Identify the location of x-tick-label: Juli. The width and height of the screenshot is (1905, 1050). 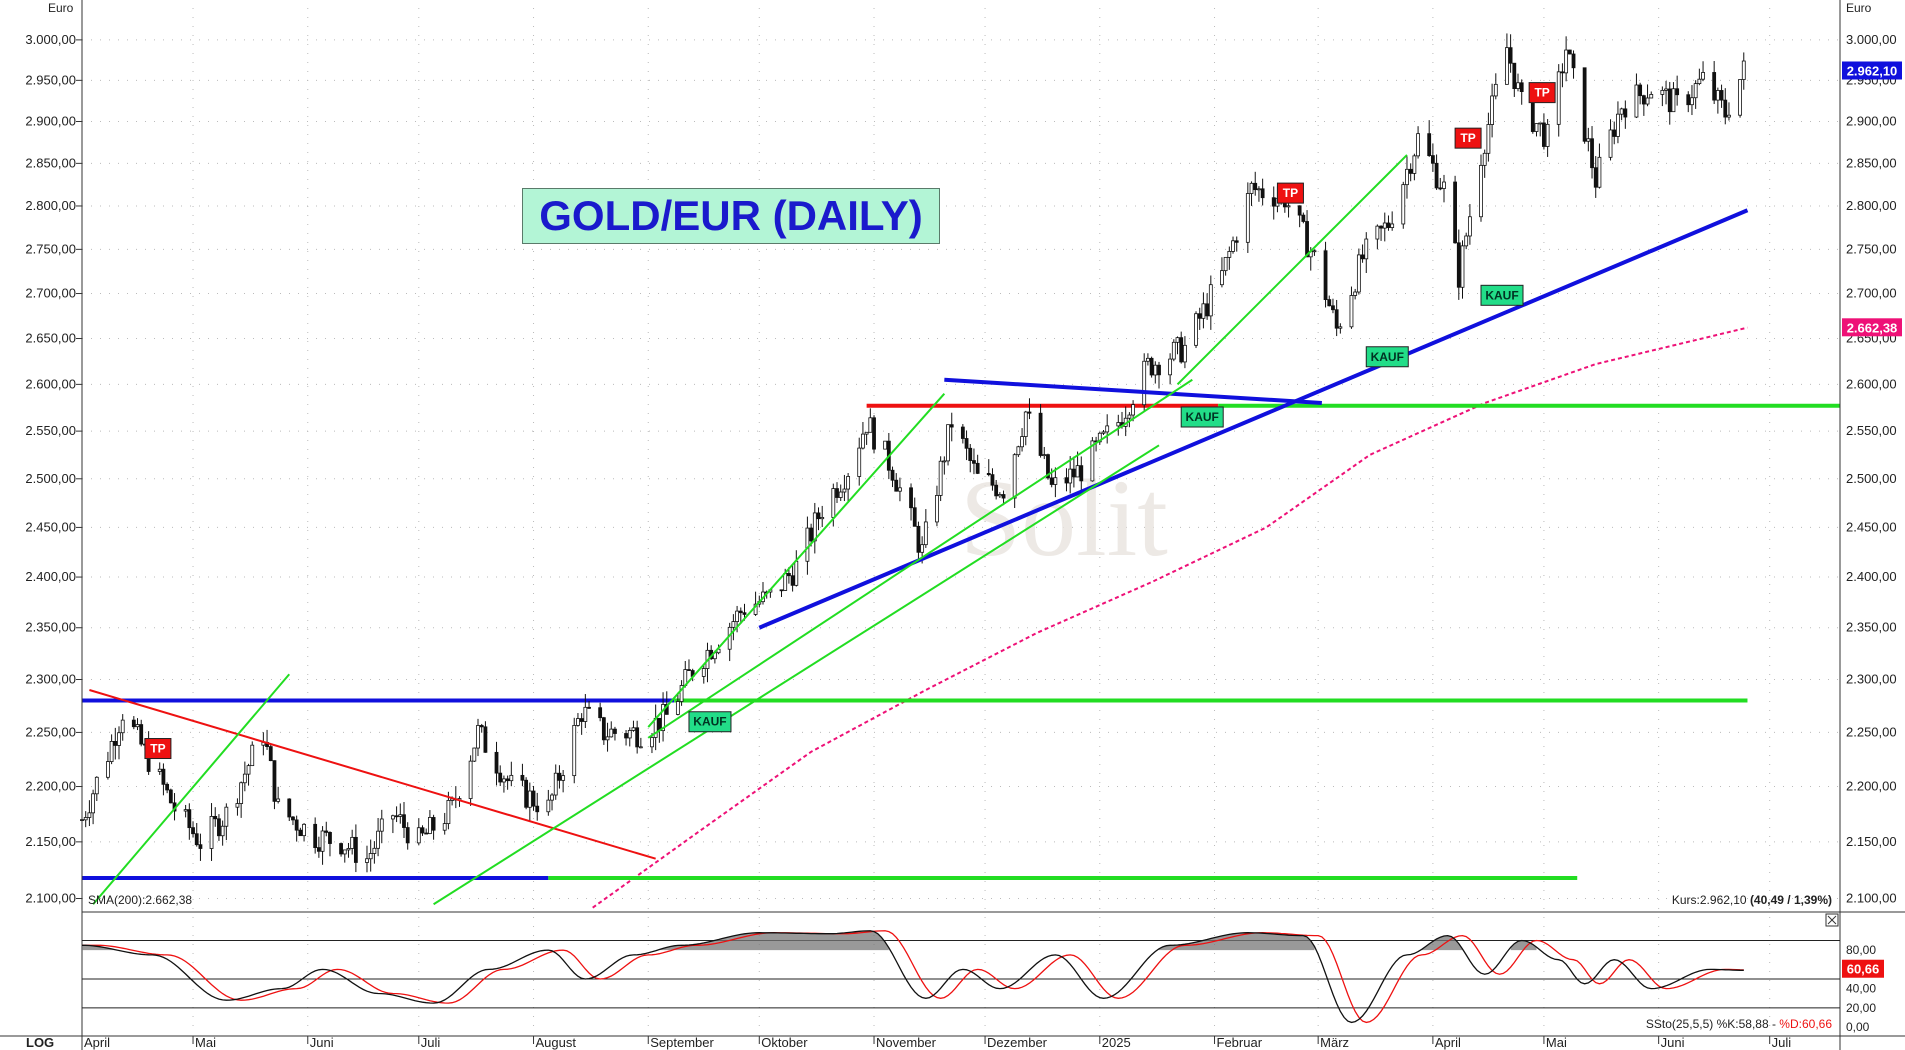
(1782, 1042).